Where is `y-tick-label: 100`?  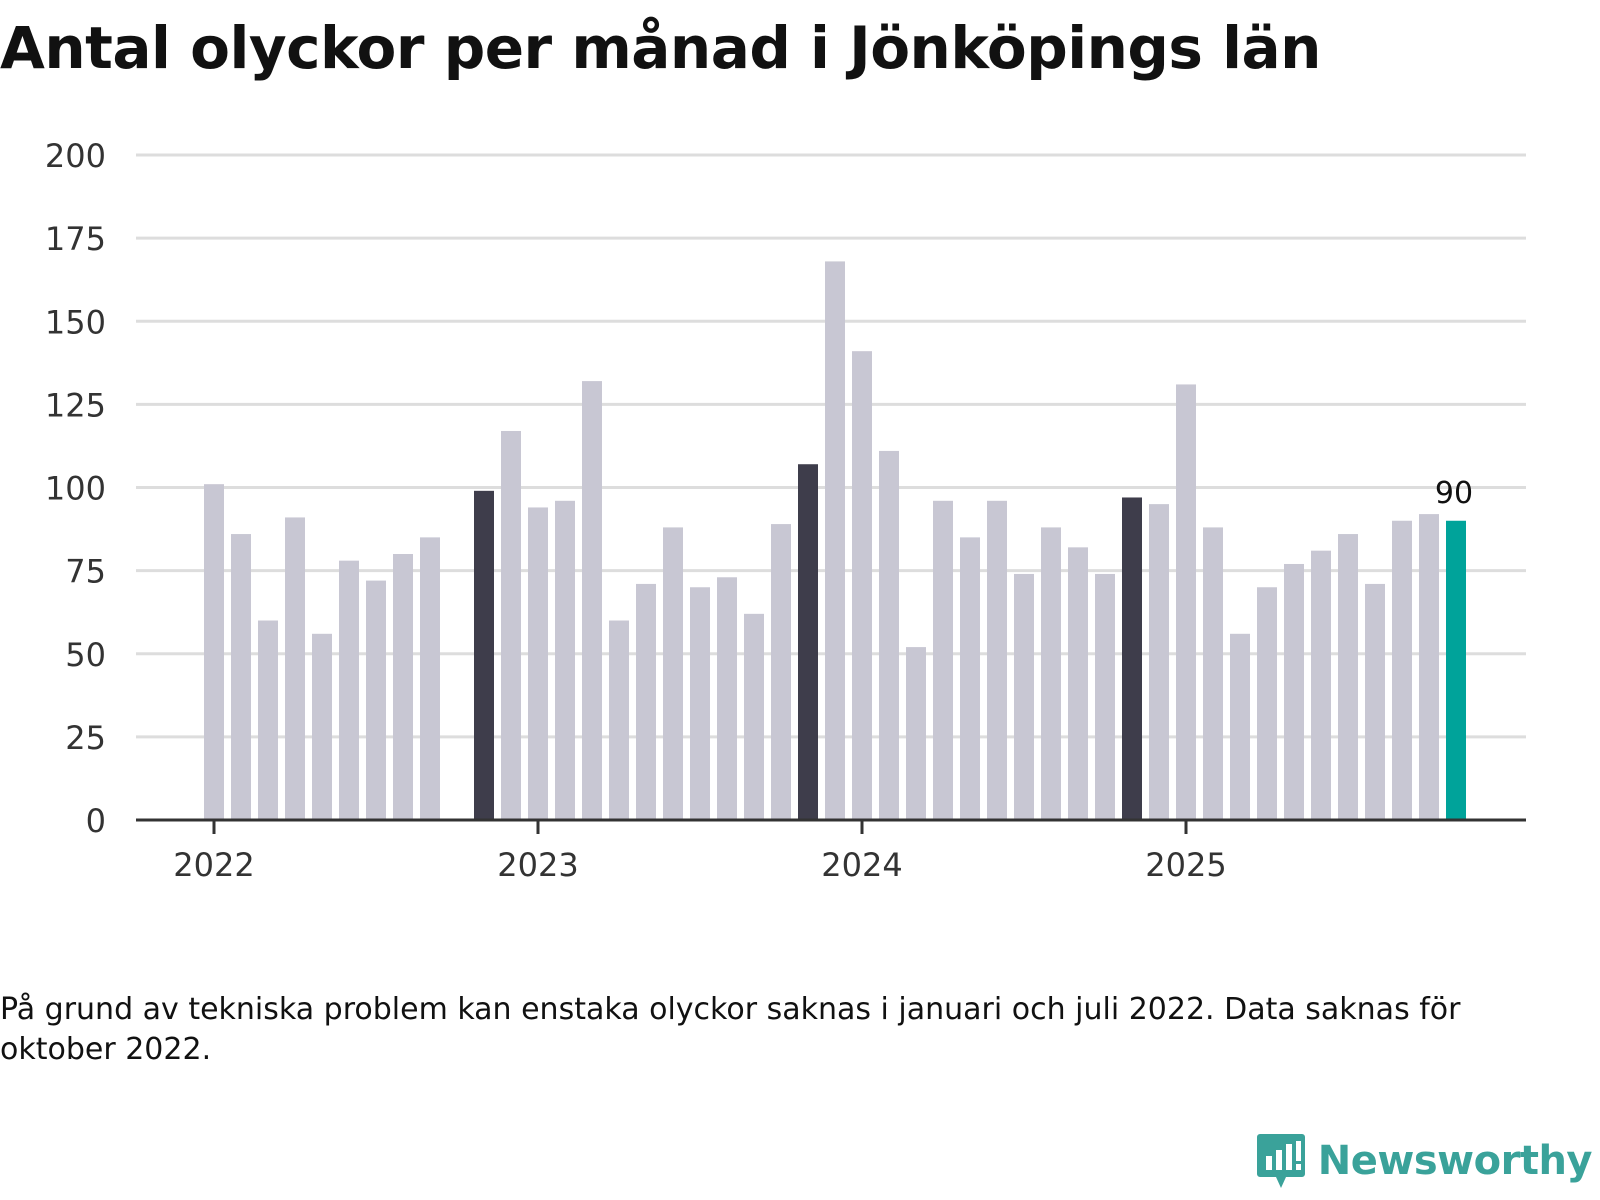 y-tick-label: 100 is located at coordinates (75, 489).